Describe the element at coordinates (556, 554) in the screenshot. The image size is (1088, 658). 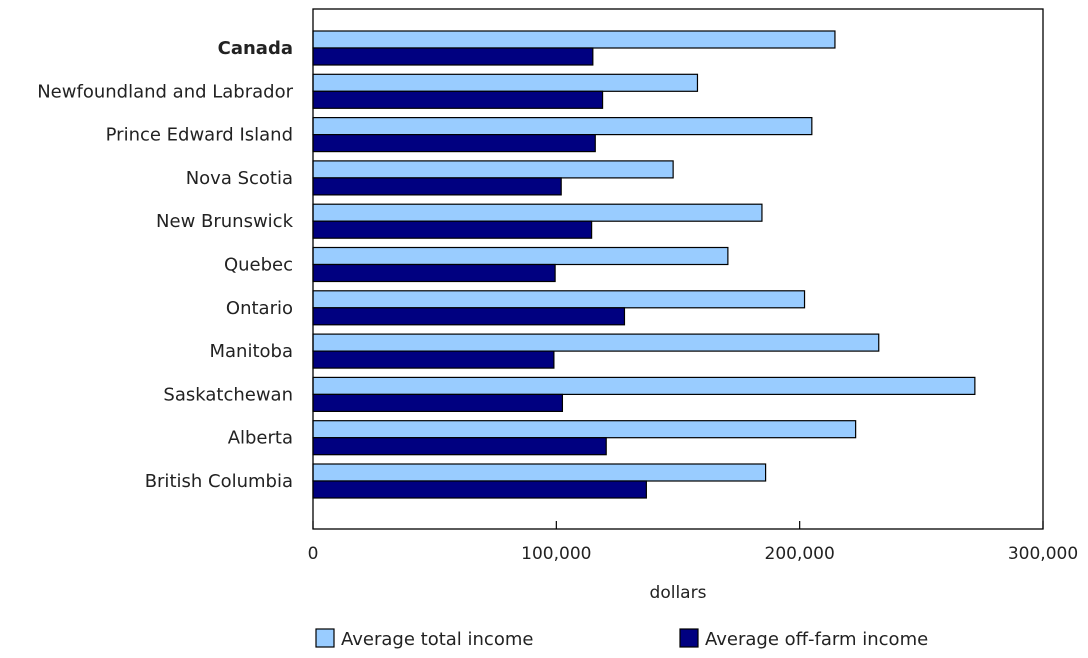
I see `x-tick-label: 100,000` at that location.